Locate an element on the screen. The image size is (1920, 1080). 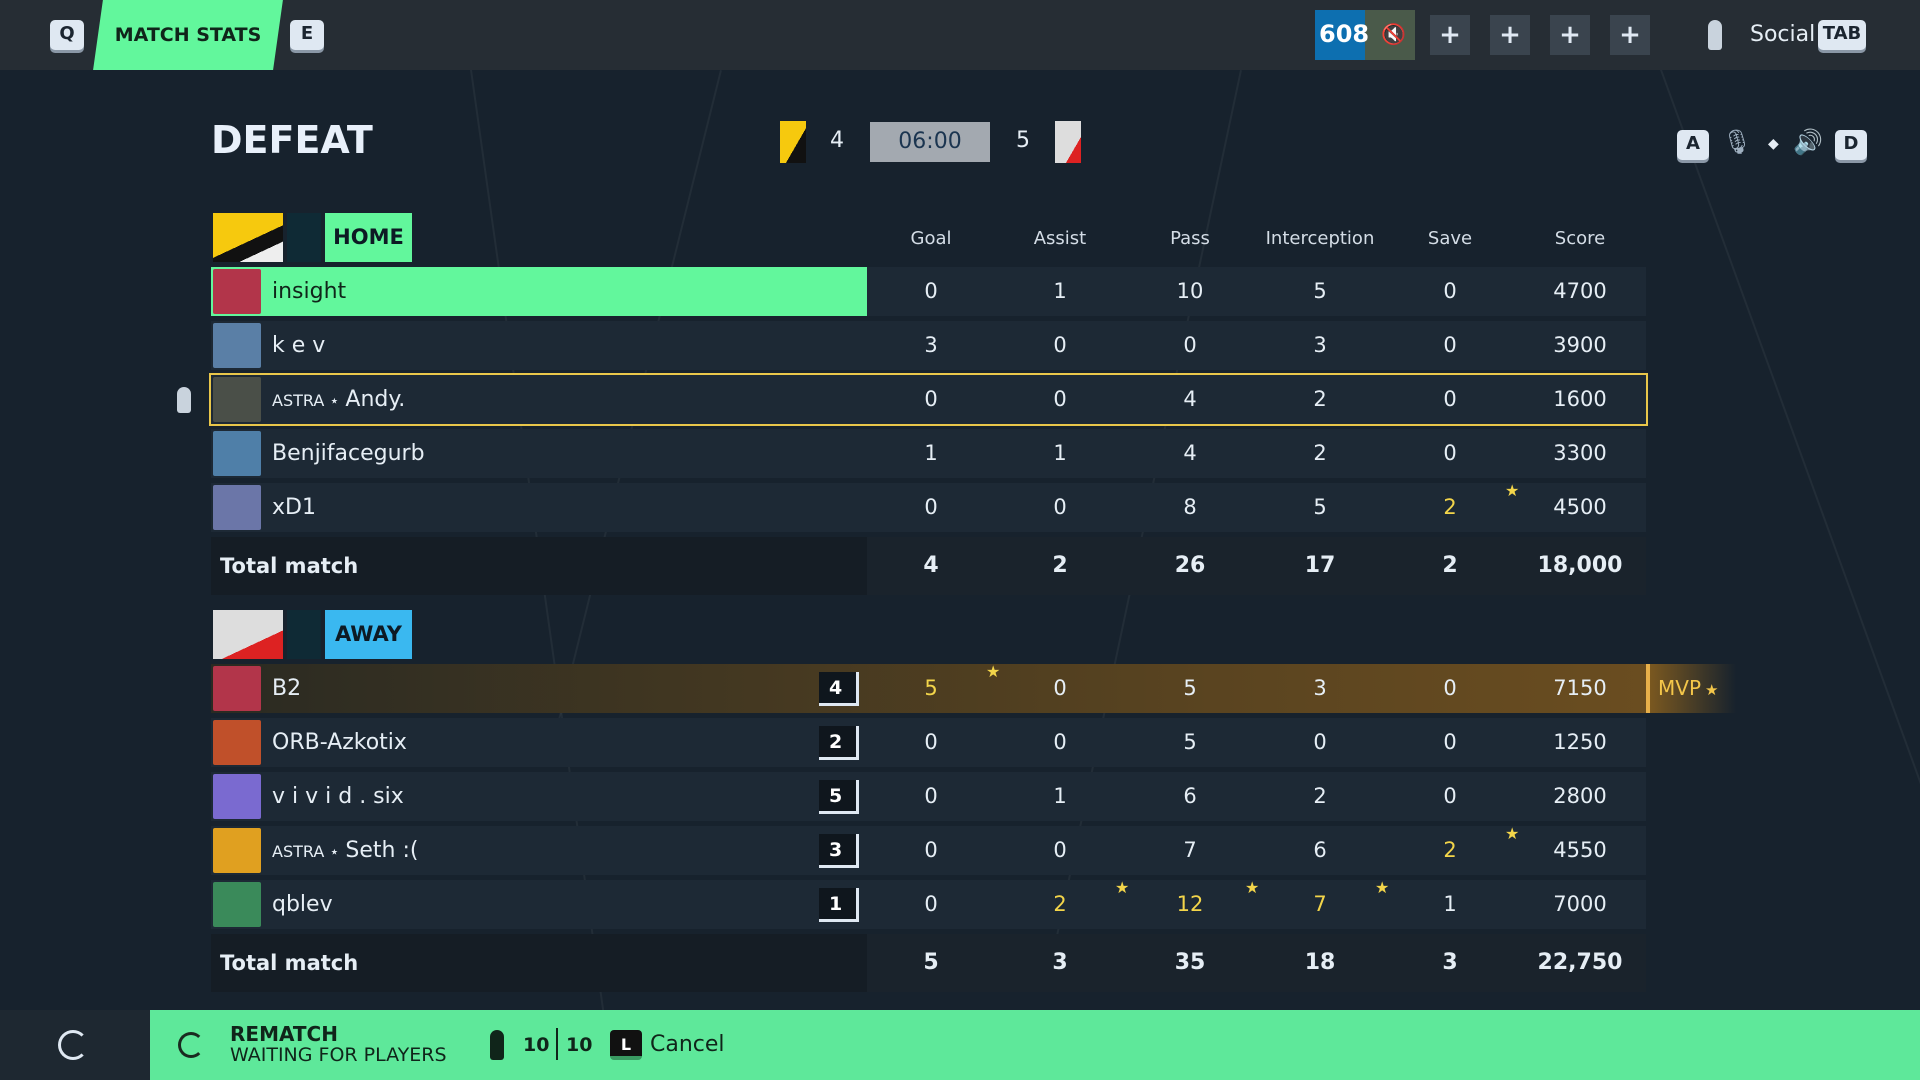
player-name-cell: Benjifacegurb is located at coordinates (539, 453).